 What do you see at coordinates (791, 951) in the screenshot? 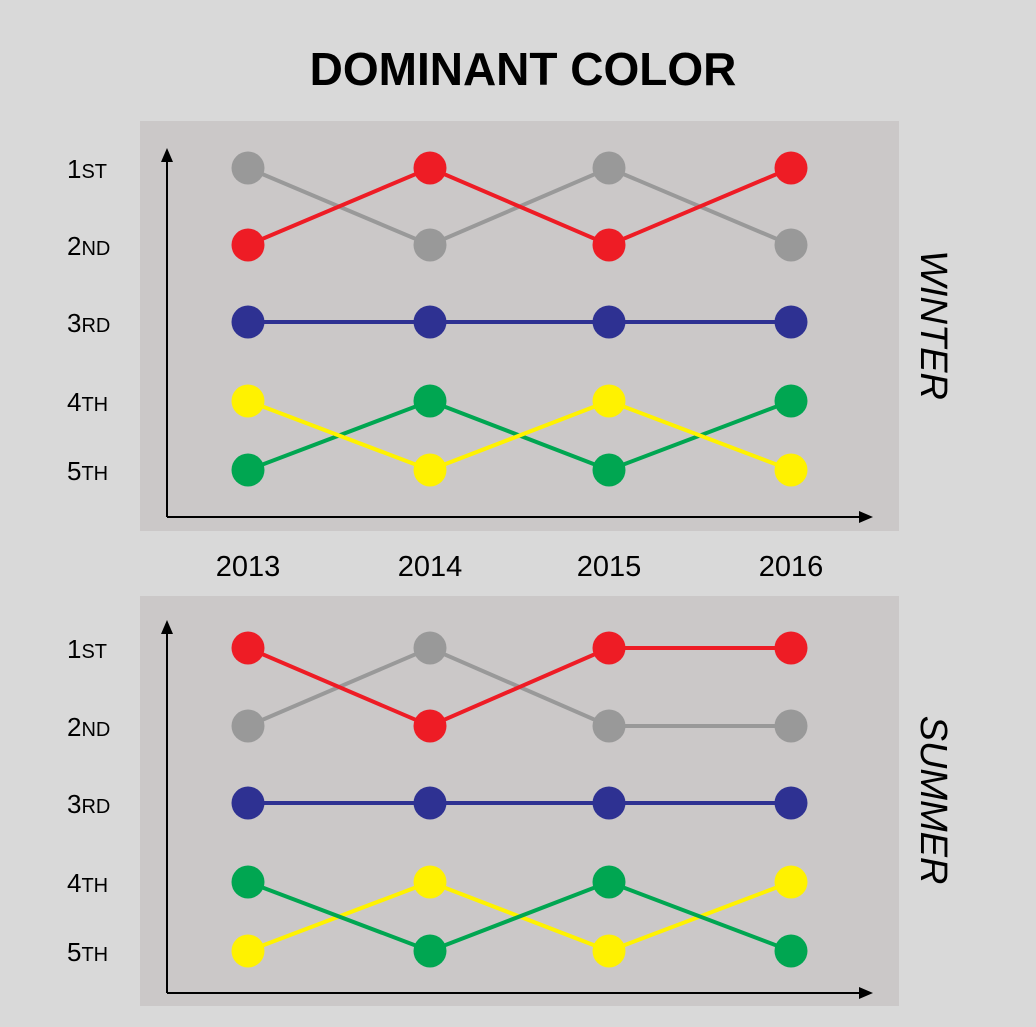
I see `summer-series-5-point-2016` at bounding box center [791, 951].